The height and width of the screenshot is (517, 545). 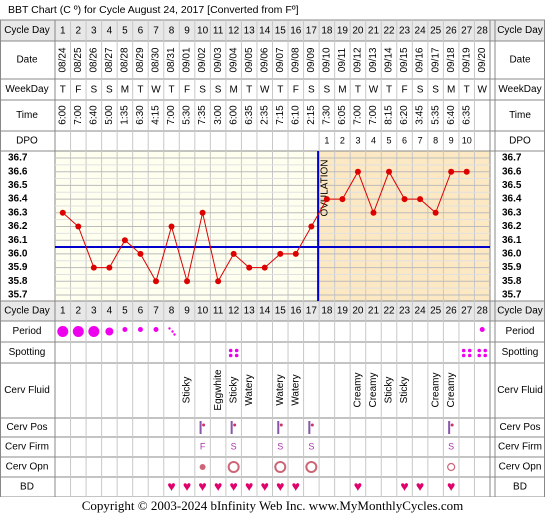 I want to click on weekday-label: W, so click(x=156, y=90).